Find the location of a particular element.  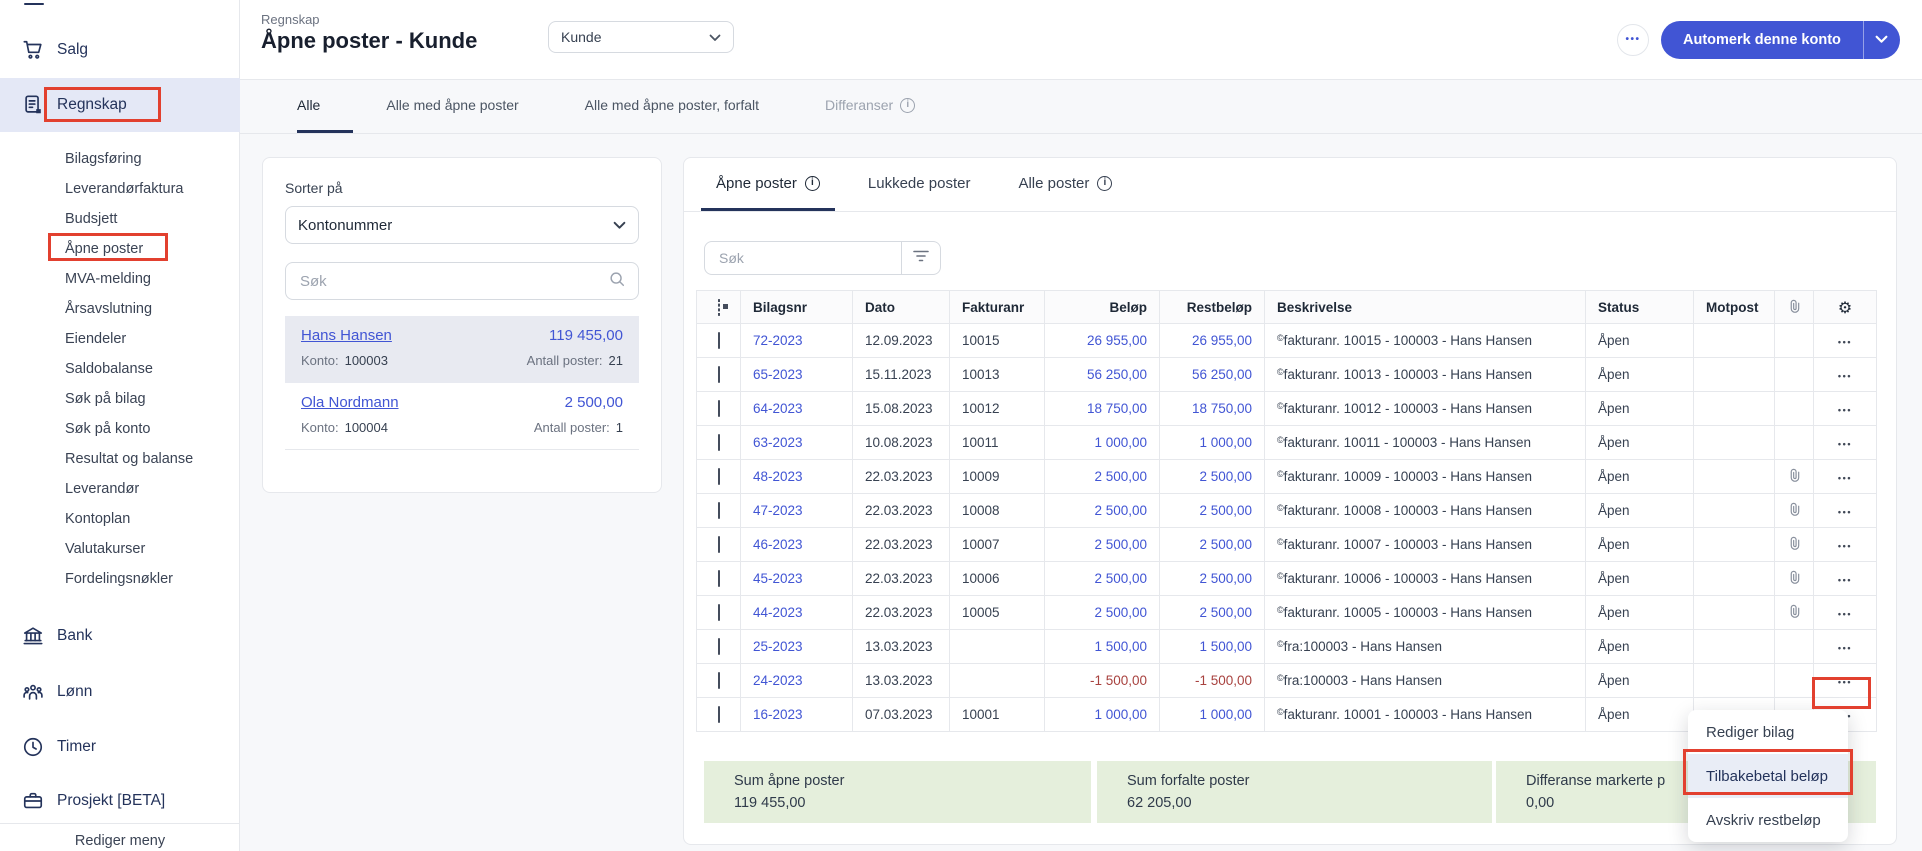

bilagsnr-link: 48-2023 is located at coordinates (778, 476).